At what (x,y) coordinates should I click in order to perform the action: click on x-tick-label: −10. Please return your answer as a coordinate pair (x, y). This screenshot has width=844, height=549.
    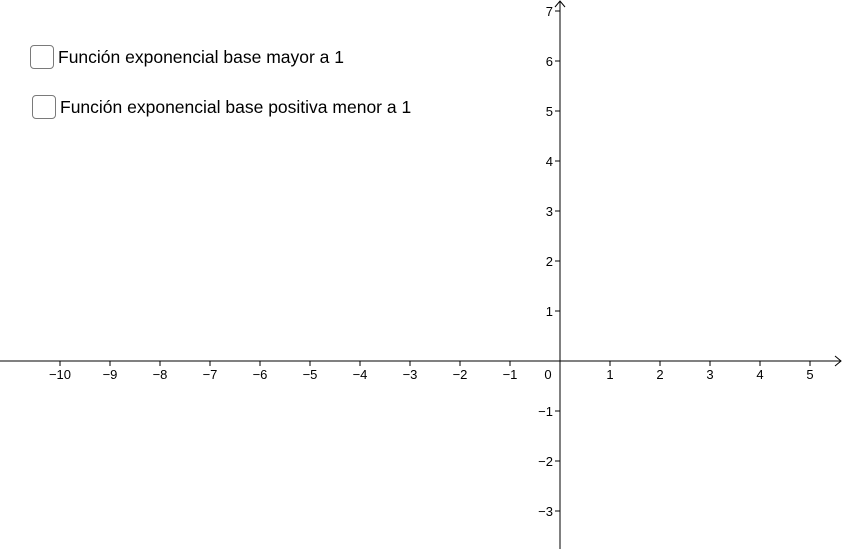
    Looking at the image, I should click on (60, 374).